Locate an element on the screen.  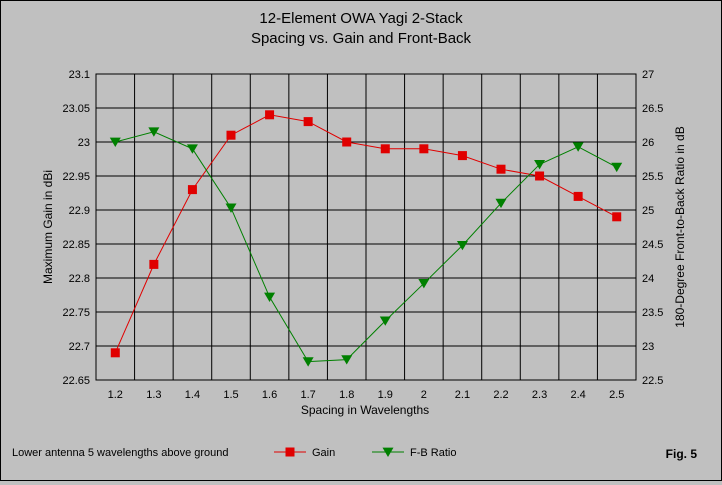
y-left-tick-label: 22.85 is located at coordinates (76, 245).